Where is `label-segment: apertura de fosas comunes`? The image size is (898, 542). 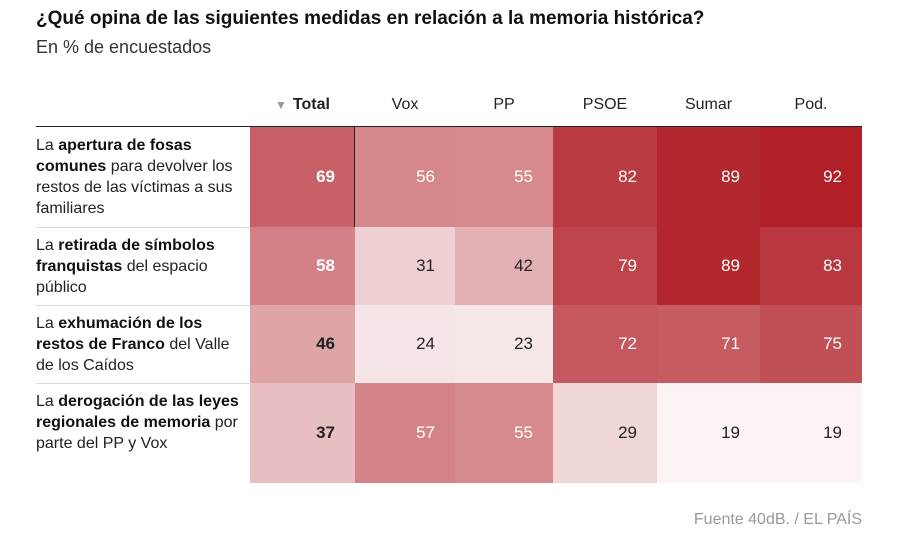
label-segment: apertura de fosas comunes is located at coordinates (114, 156).